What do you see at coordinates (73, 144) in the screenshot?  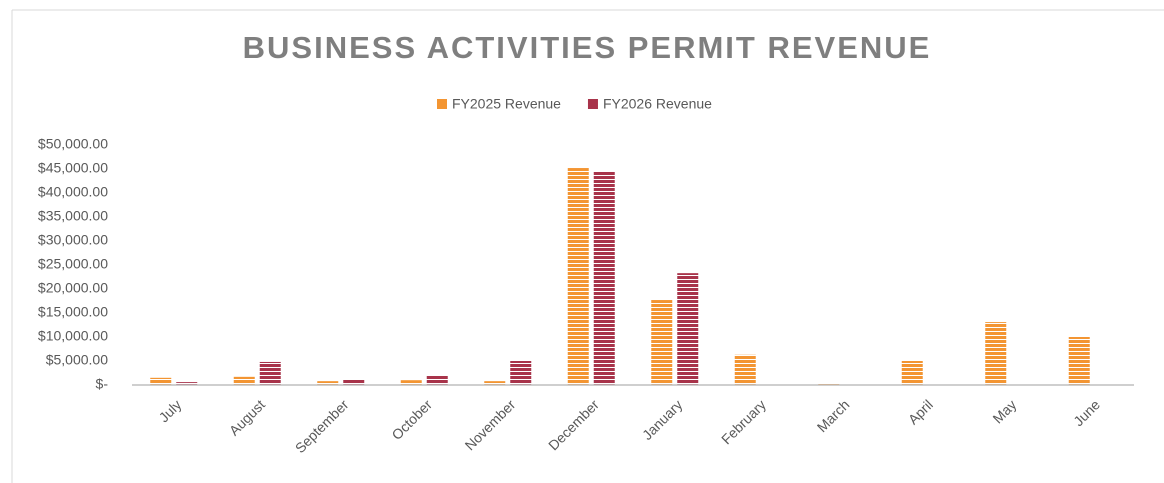 I see `y-tick-label: $50,000.00` at bounding box center [73, 144].